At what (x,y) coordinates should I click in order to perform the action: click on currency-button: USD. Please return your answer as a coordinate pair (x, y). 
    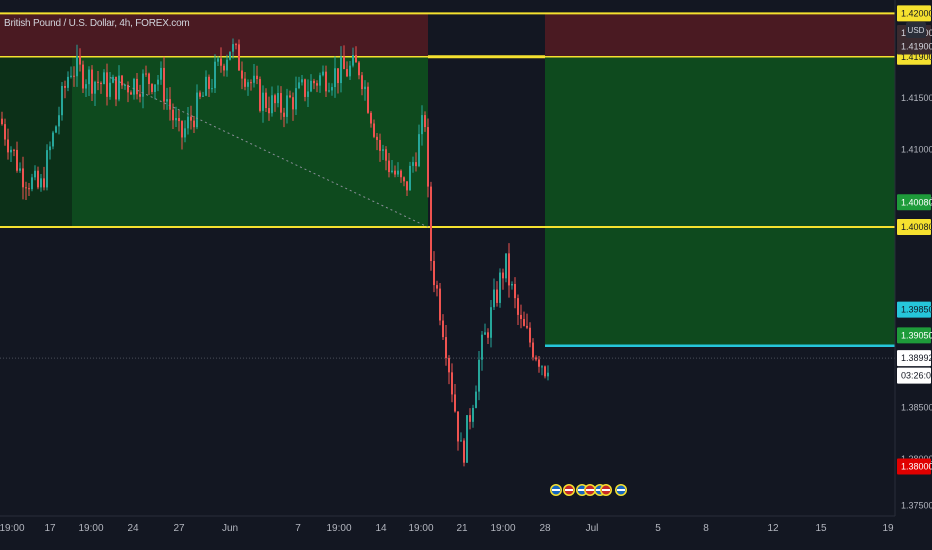
    Looking at the image, I should click on (916, 30).